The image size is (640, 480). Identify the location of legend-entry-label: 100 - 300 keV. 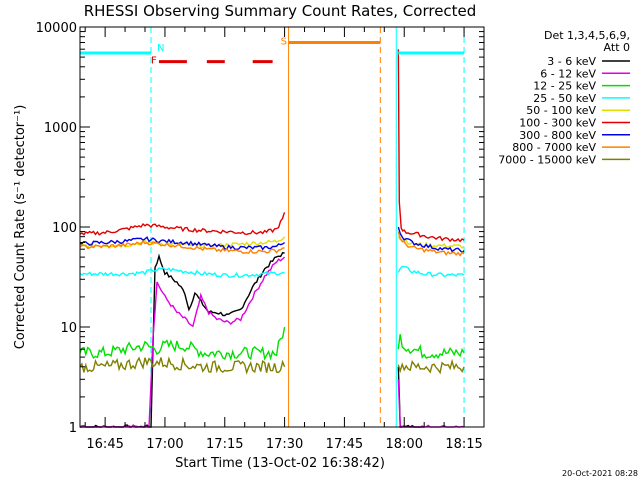
(557, 123).